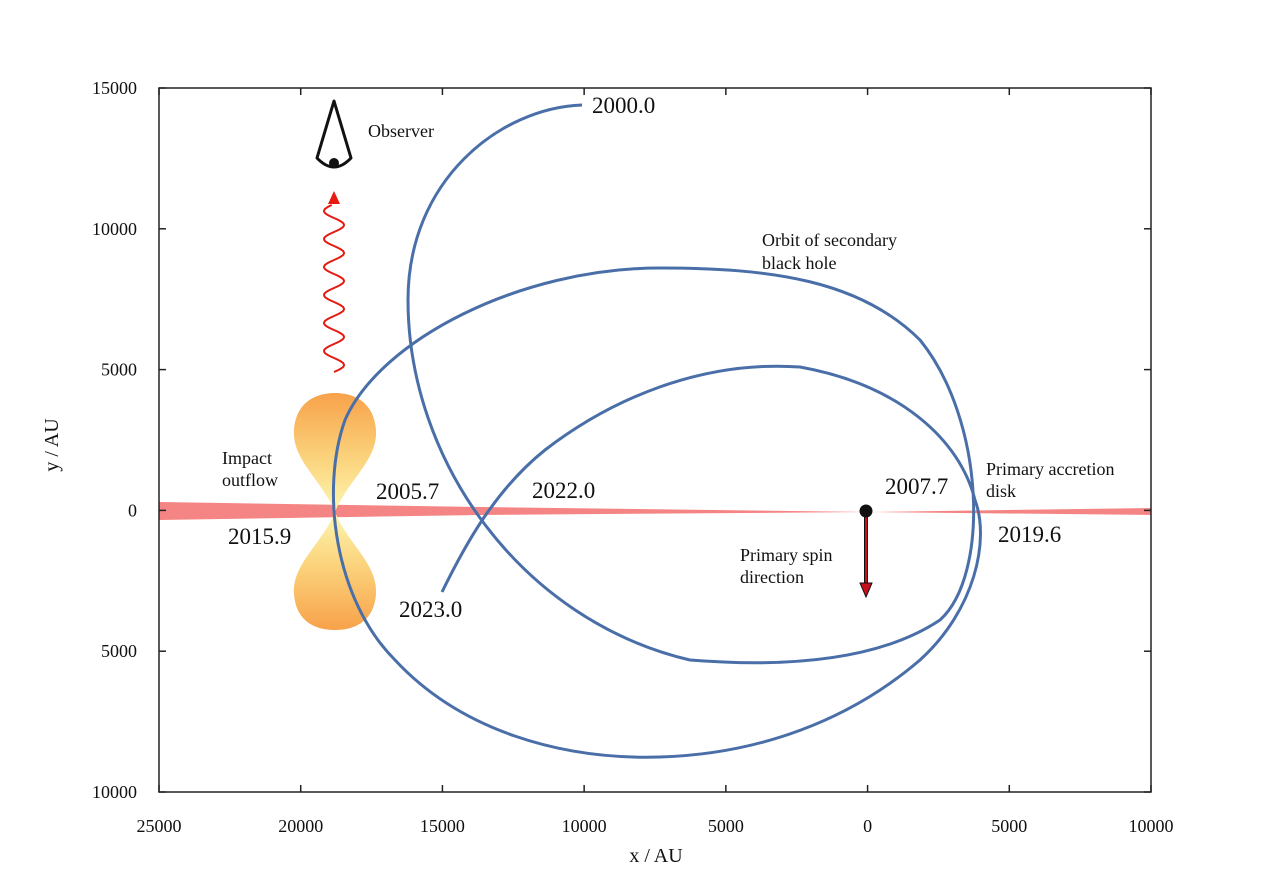 The height and width of the screenshot is (882, 1281). Describe the element at coordinates (655, 511) in the screenshot. I see `primary-accretion-disk` at that location.